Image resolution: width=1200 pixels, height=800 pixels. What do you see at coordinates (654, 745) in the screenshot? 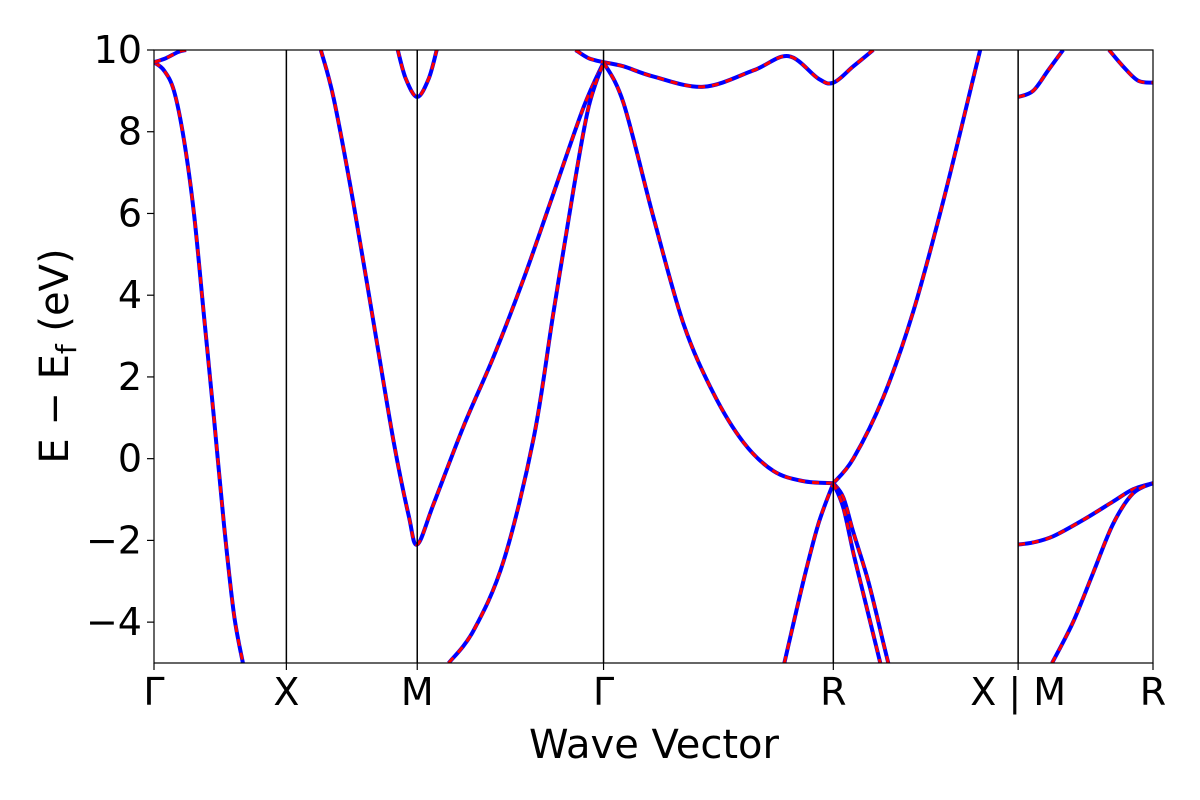
I see `x-axis-label: Wave Vector` at bounding box center [654, 745].